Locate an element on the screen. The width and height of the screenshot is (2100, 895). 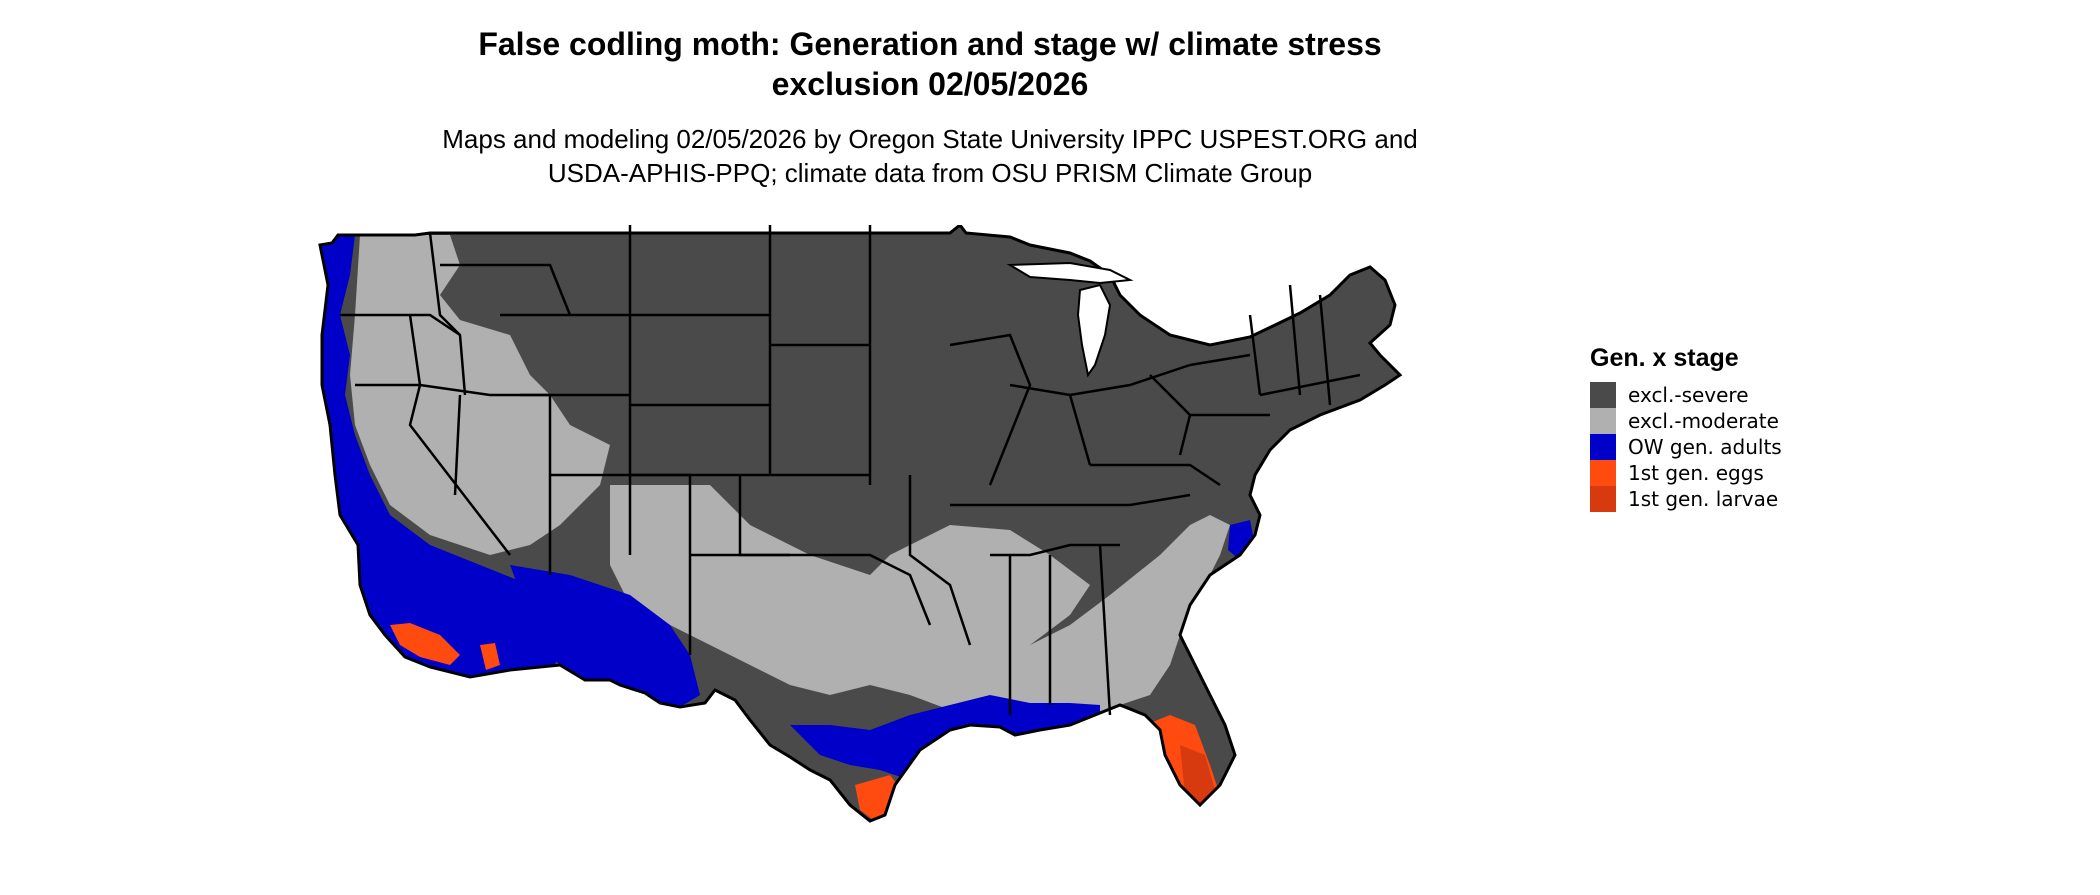
legend-swatch-1st-gen-eggs is located at coordinates (1603, 473).